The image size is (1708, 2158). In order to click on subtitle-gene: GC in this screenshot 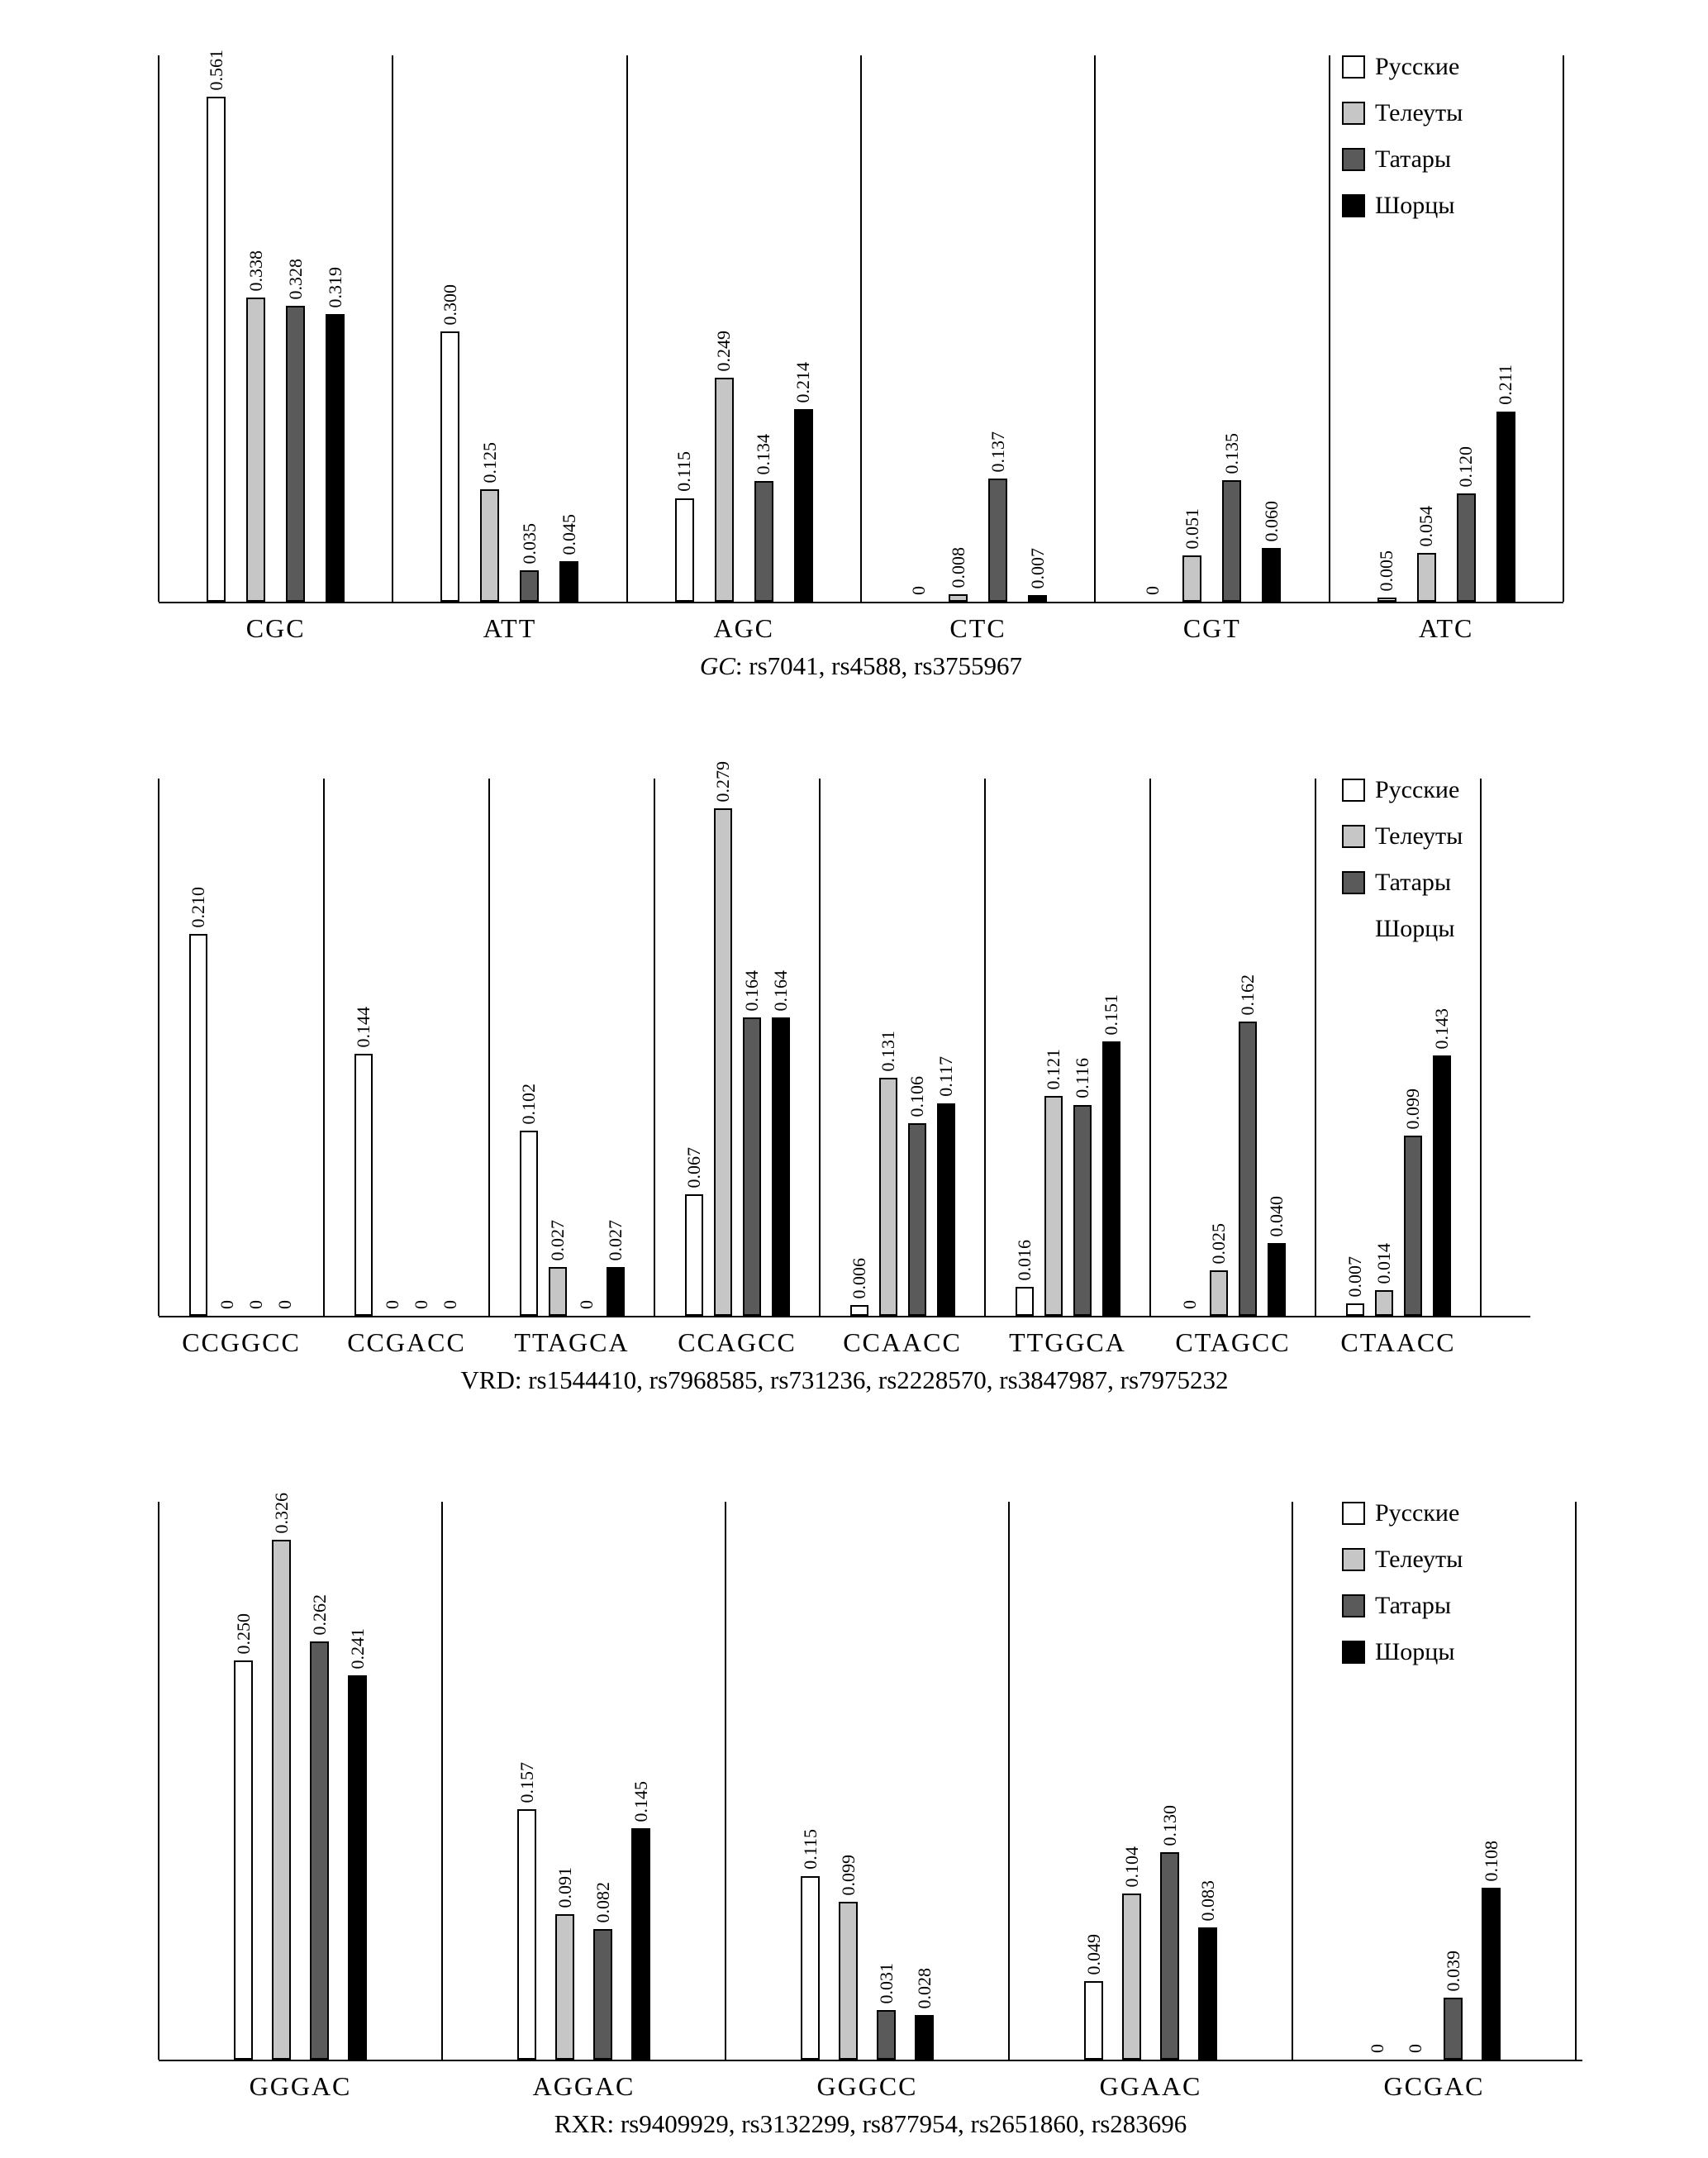, I will do `click(717, 665)`.